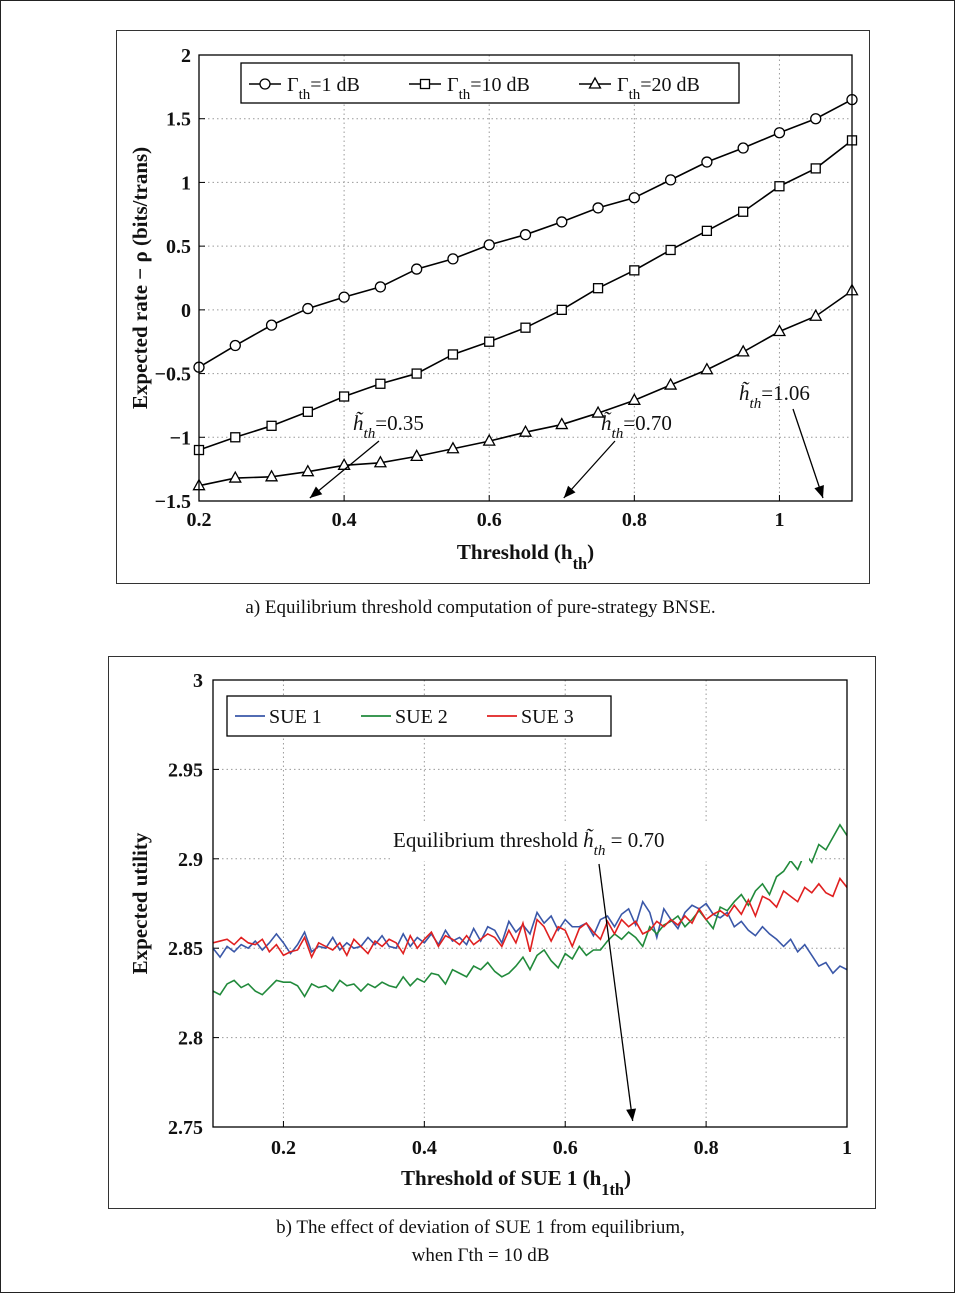  Describe the element at coordinates (180, 438) in the screenshot. I see `y-tick-label: −1` at that location.